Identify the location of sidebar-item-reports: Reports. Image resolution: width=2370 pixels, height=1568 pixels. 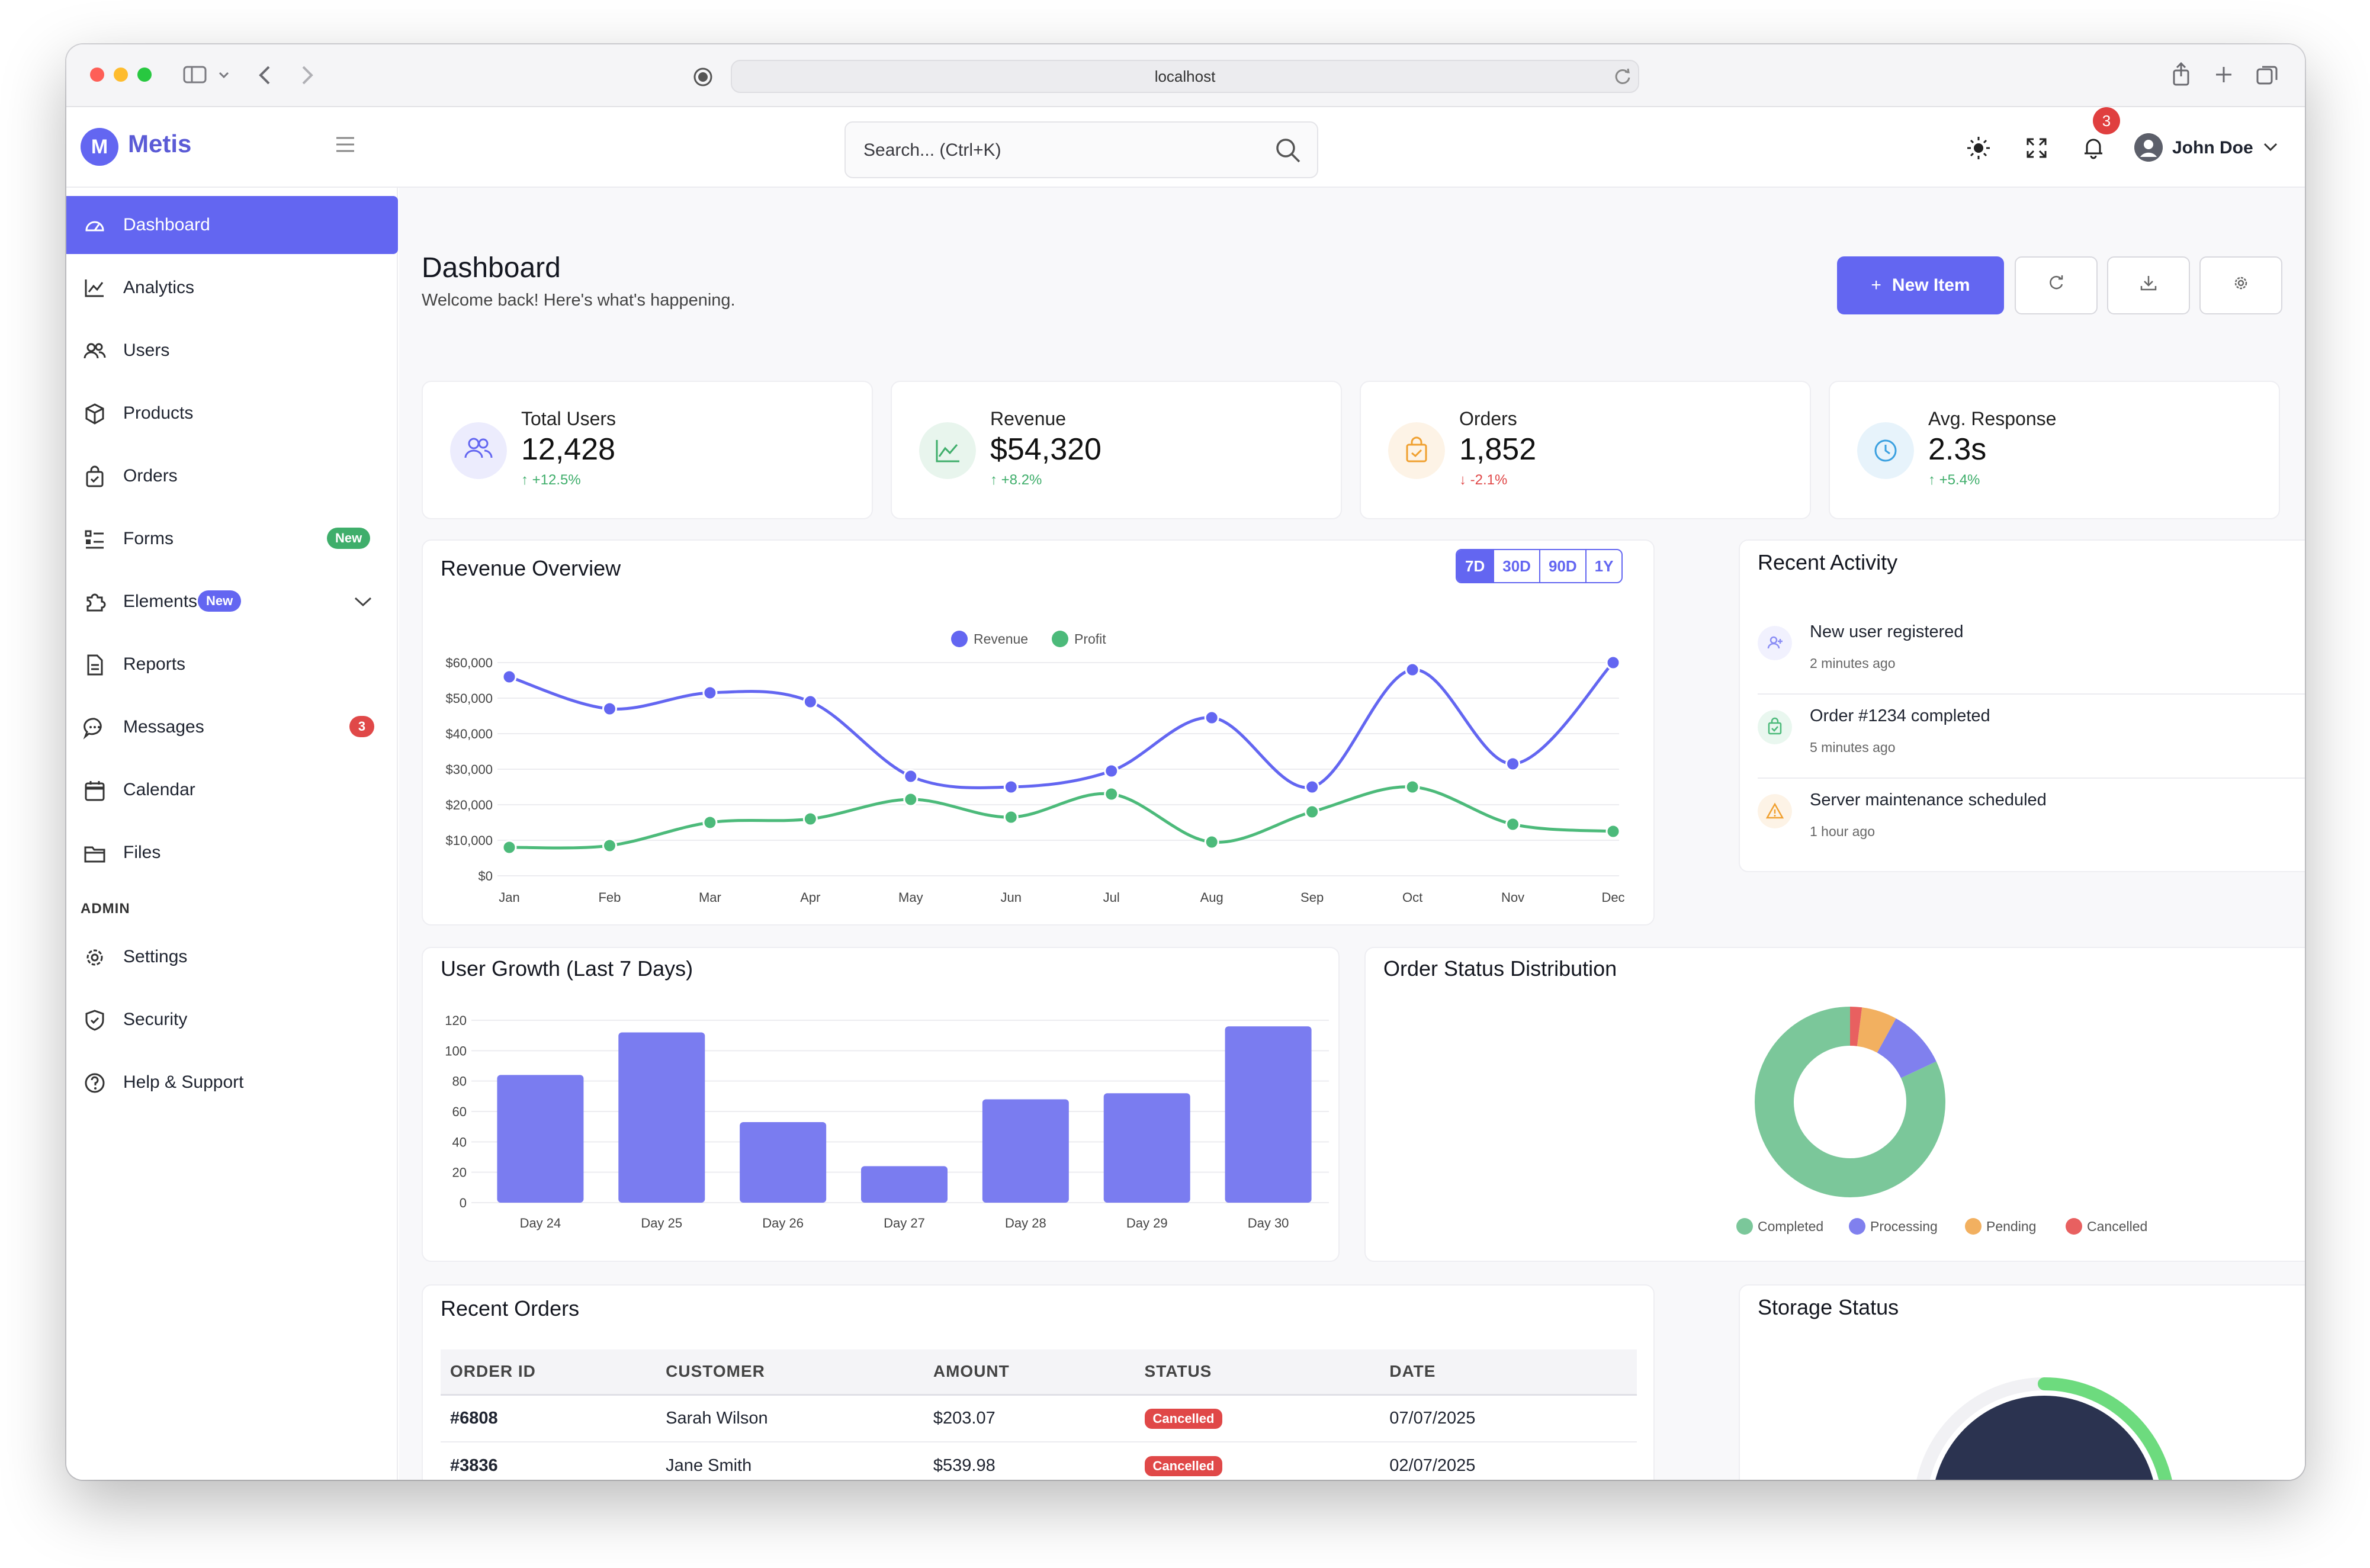
(232, 664).